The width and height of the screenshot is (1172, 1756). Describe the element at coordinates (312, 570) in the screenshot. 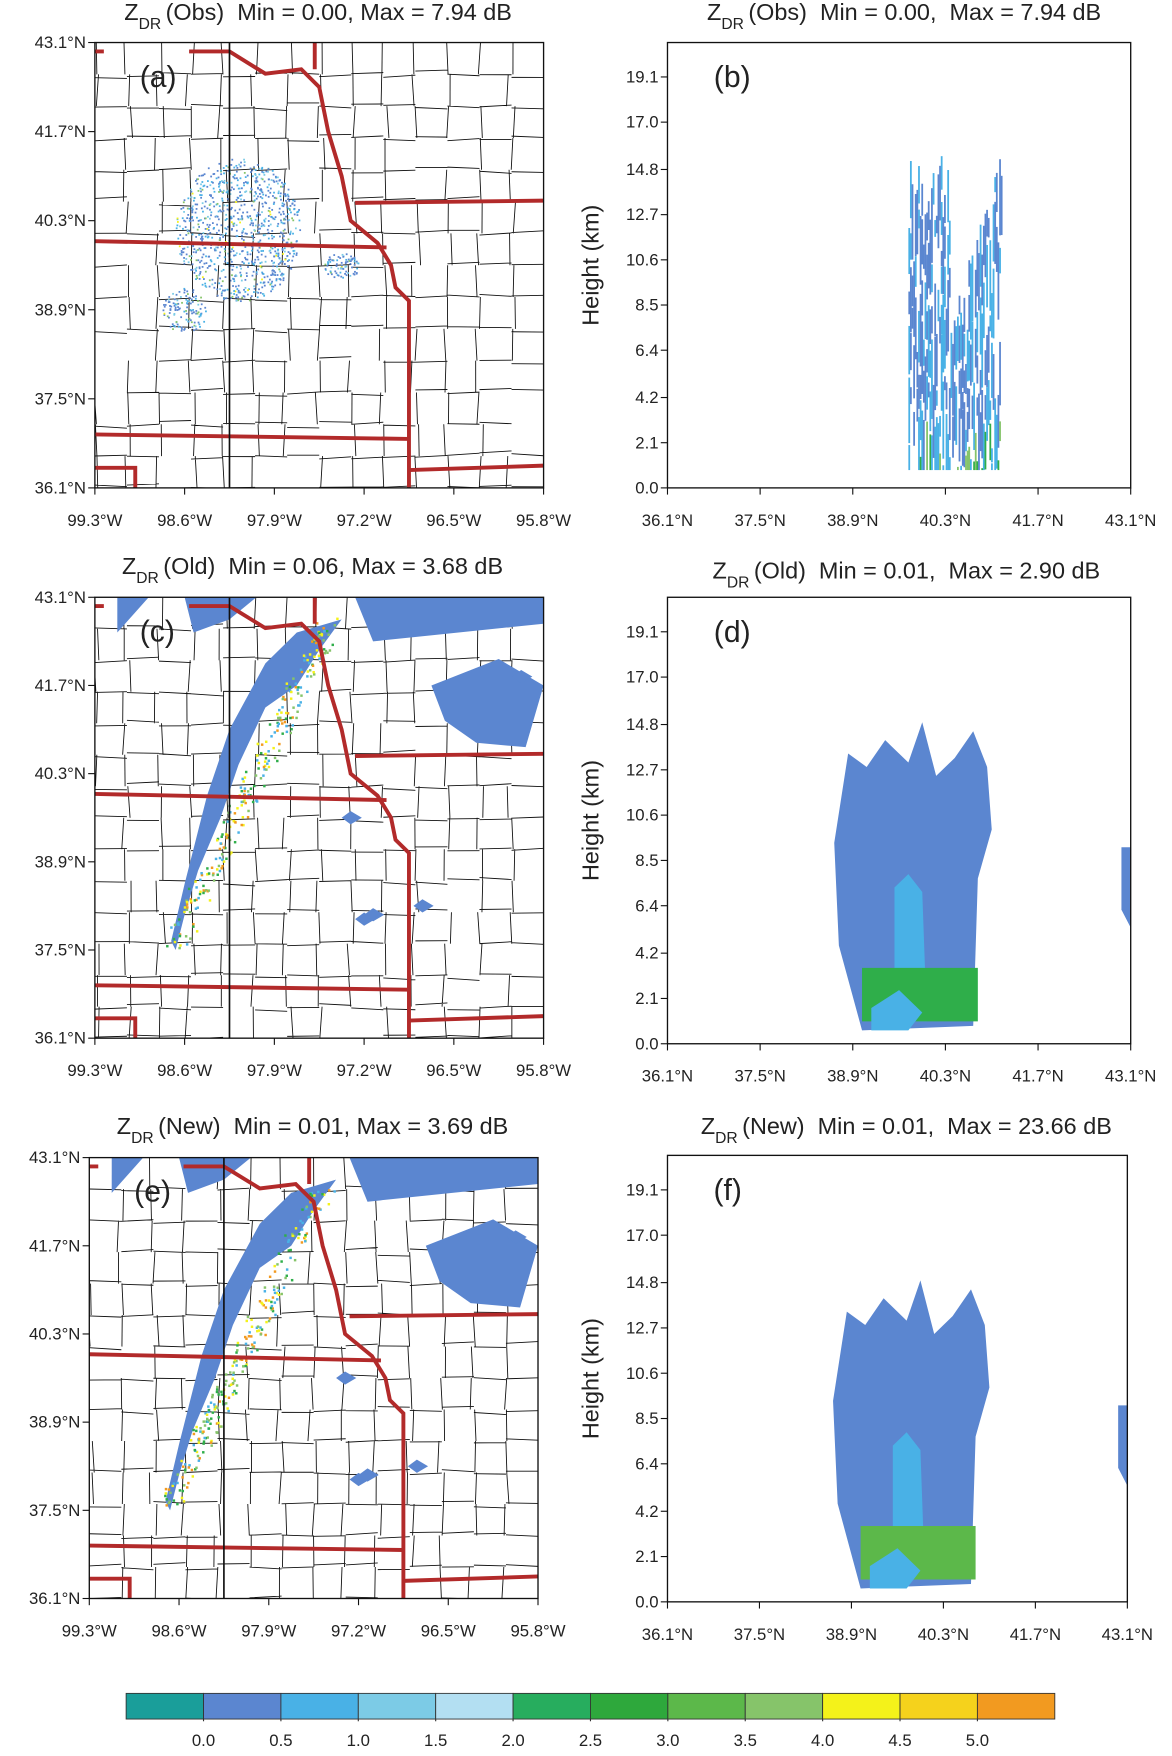

I see `panel-title: ZDR (Old) Min = 0.06, Max = 3.68 dB` at that location.